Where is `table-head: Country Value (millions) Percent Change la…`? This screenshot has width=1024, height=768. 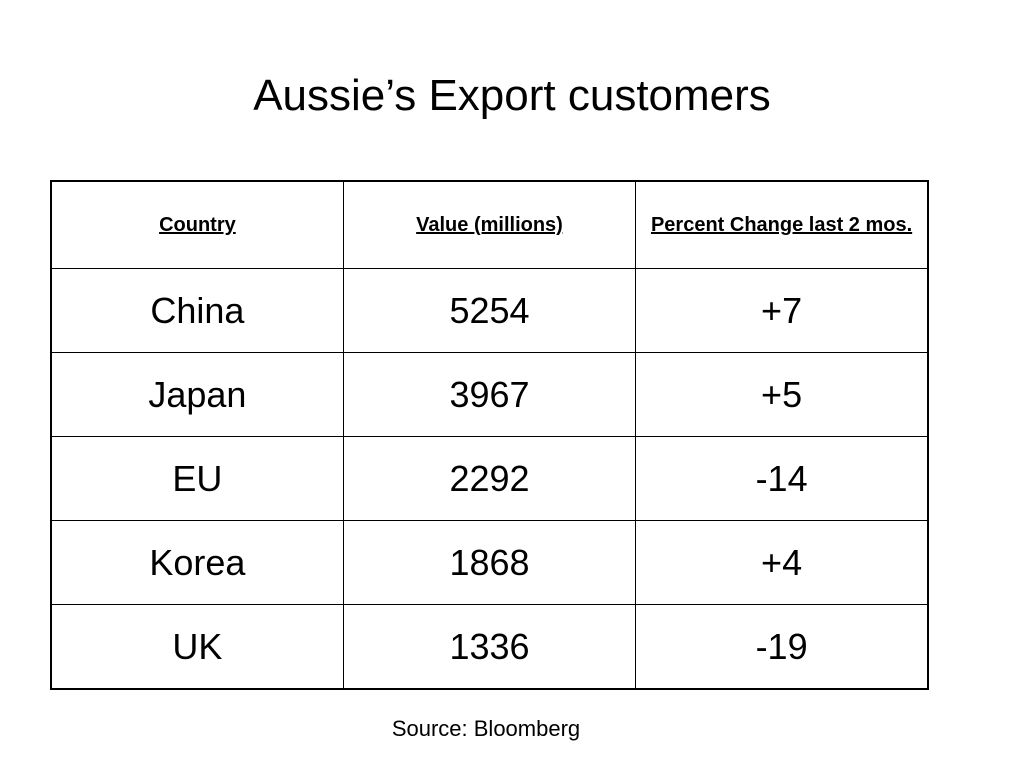 table-head: Country Value (millions) Percent Change la… is located at coordinates (489, 224).